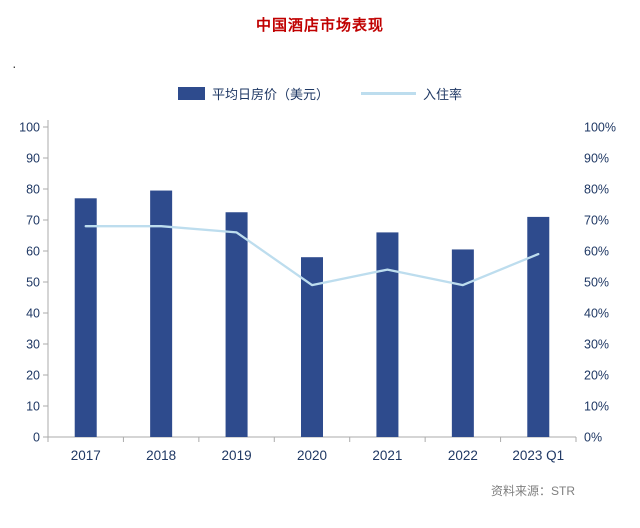 This screenshot has width=640, height=528. What do you see at coordinates (36, 438) in the screenshot?
I see `left-axis-label: 0` at bounding box center [36, 438].